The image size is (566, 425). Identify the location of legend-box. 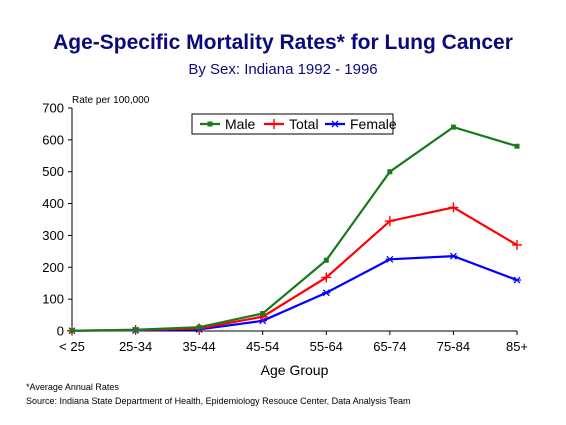
(292, 124).